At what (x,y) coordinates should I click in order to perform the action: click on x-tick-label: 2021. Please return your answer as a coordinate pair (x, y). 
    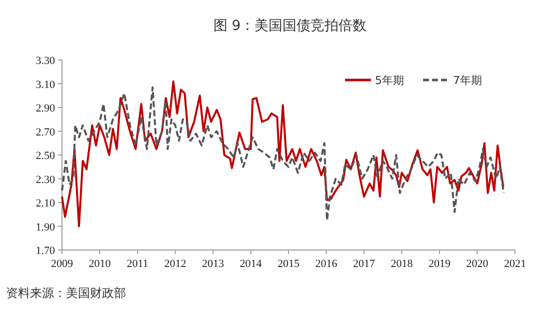
    Looking at the image, I should click on (515, 264).